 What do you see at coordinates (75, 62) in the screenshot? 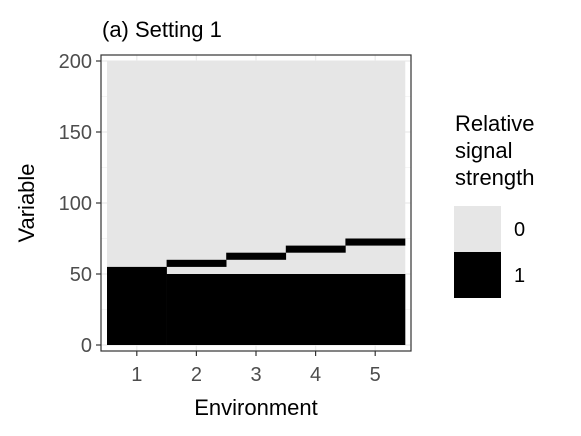
I see `y-tick-label: 200` at bounding box center [75, 62].